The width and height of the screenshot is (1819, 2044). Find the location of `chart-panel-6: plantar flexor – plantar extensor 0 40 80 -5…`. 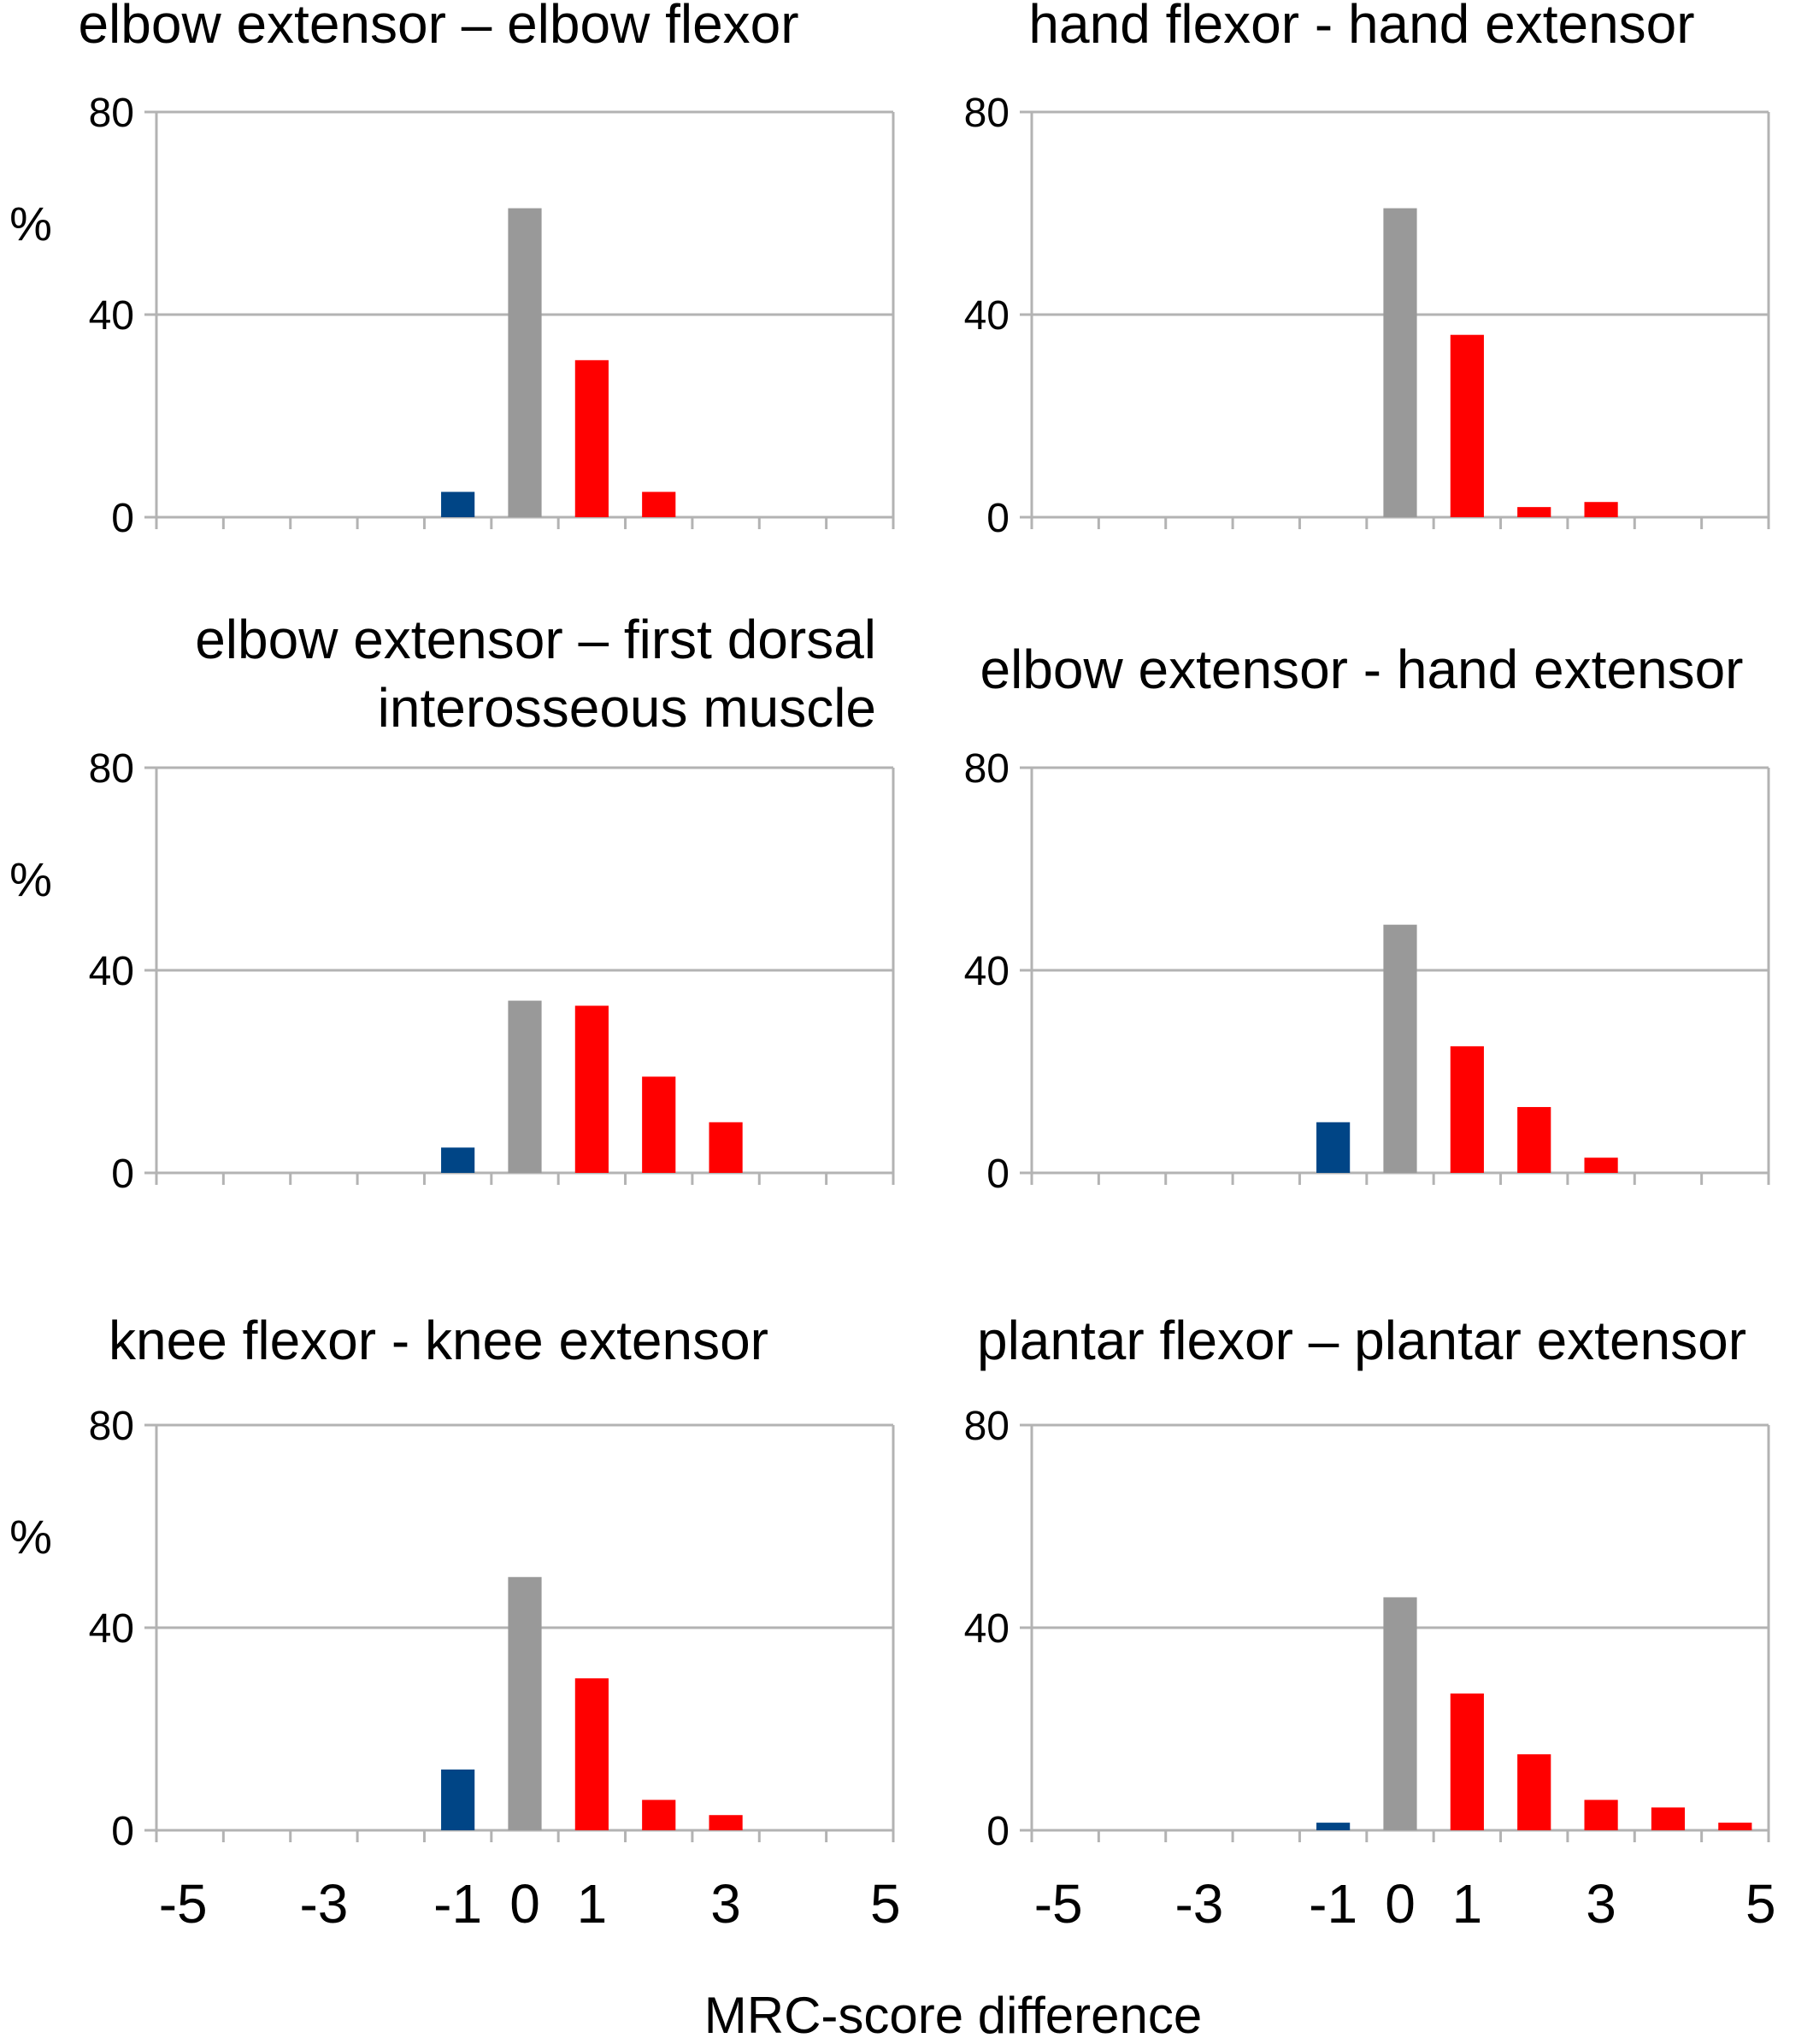

chart-panel-6: plantar flexor – plantar extensor 0 40 80 -5… is located at coordinates (1370, 1623).